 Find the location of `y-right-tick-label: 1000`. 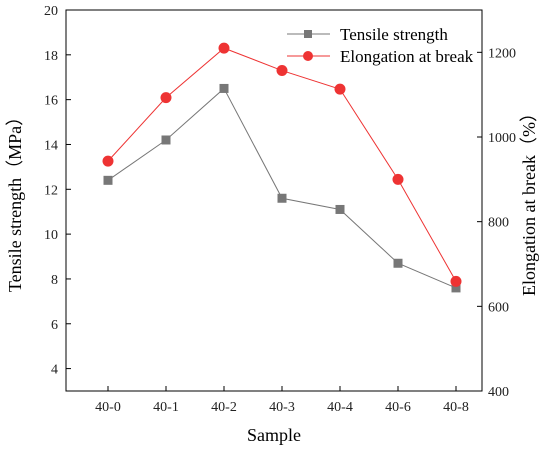

y-right-tick-label: 1000 is located at coordinates (502, 138).